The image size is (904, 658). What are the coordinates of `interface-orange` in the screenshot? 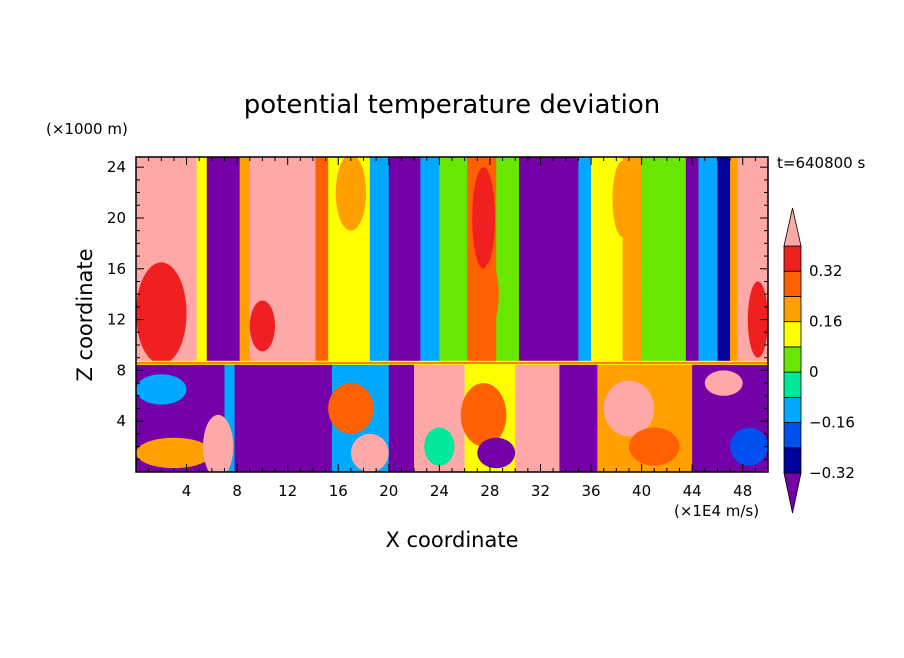 It's located at (452, 363).